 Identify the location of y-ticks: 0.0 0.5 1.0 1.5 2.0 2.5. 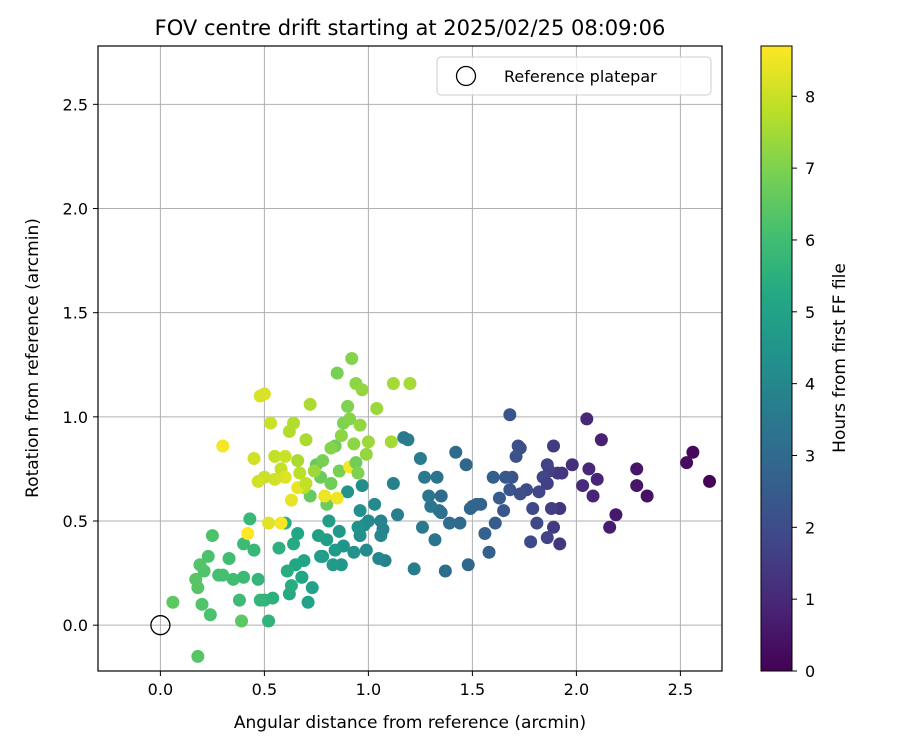
(80, 365).